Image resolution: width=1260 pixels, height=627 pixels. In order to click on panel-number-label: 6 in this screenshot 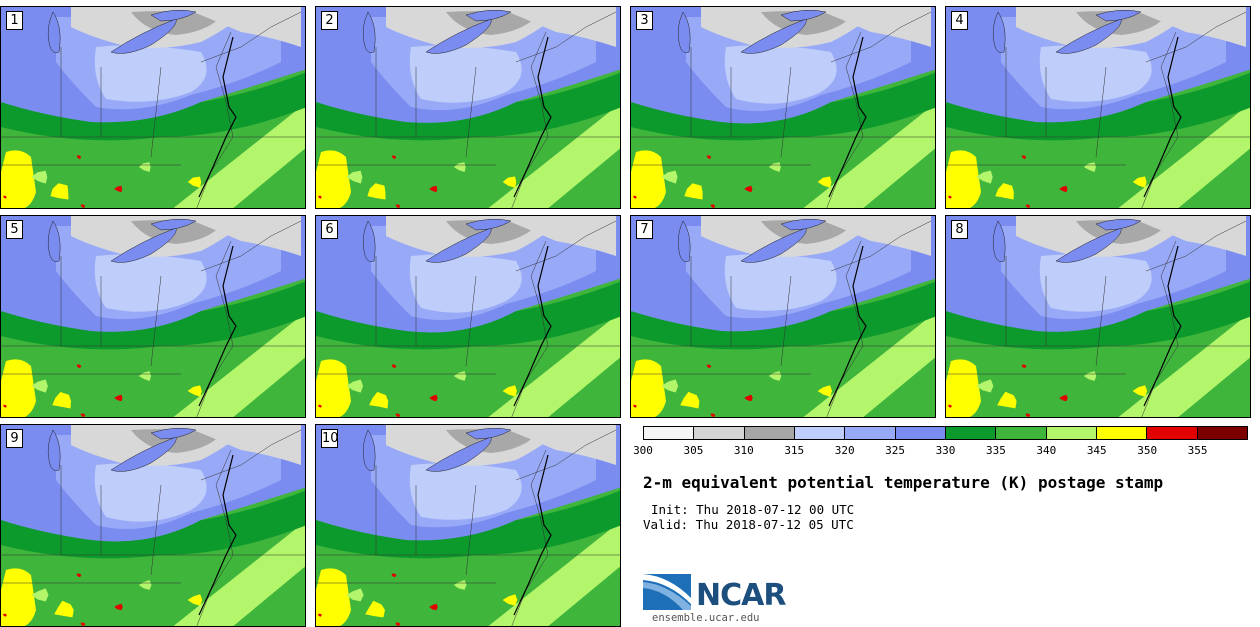, I will do `click(329, 229)`.